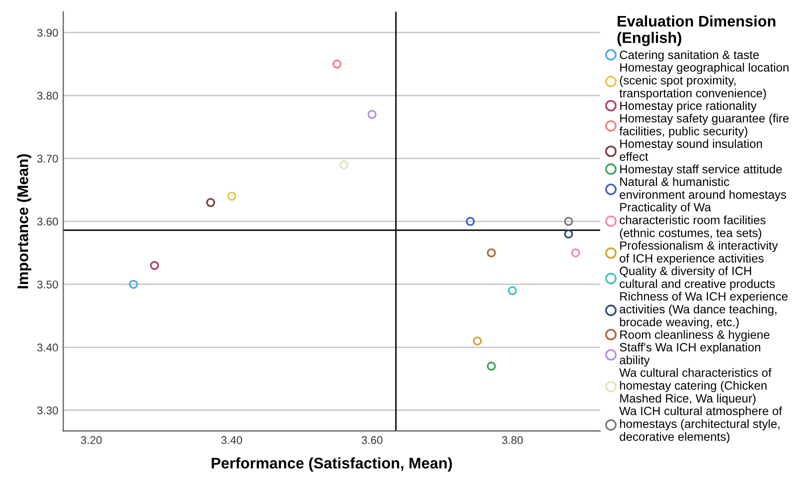  Describe the element at coordinates (704, 126) in the screenshot. I see `legend-label: Homestay safety guarantee (fire facilities, public security)` at that location.